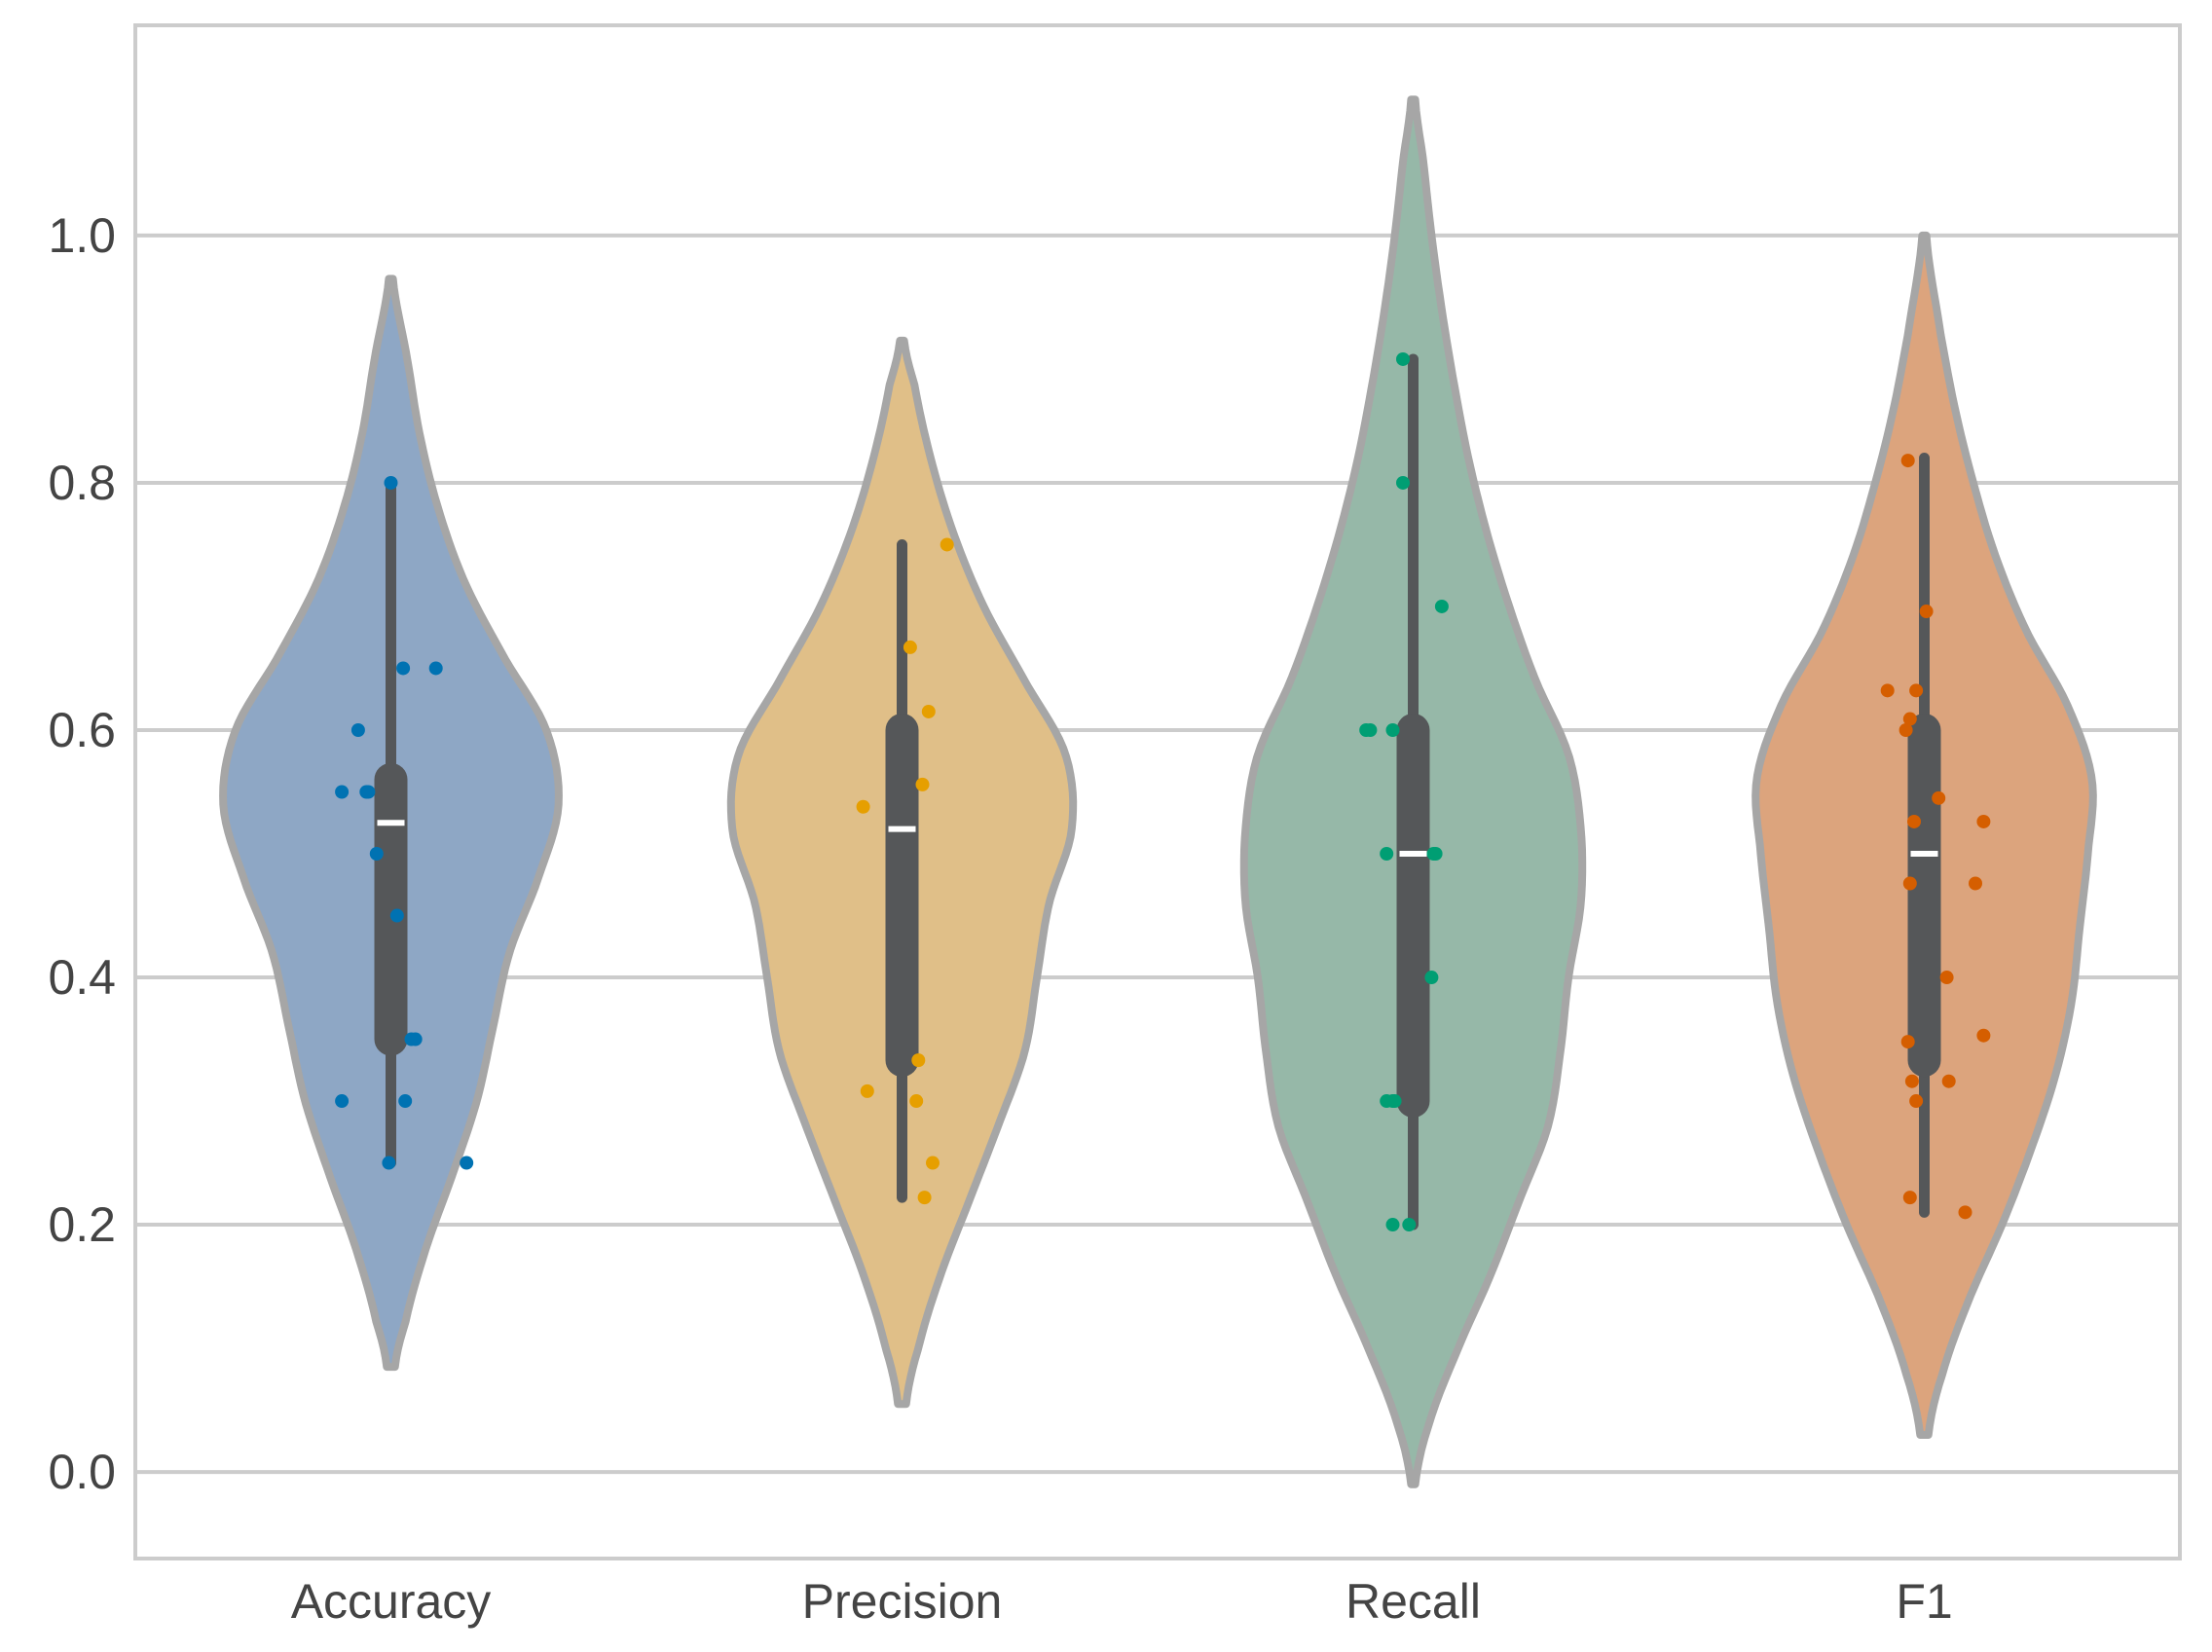 The image size is (2212, 1652). I want to click on x-tick-label: F1, so click(1924, 1601).